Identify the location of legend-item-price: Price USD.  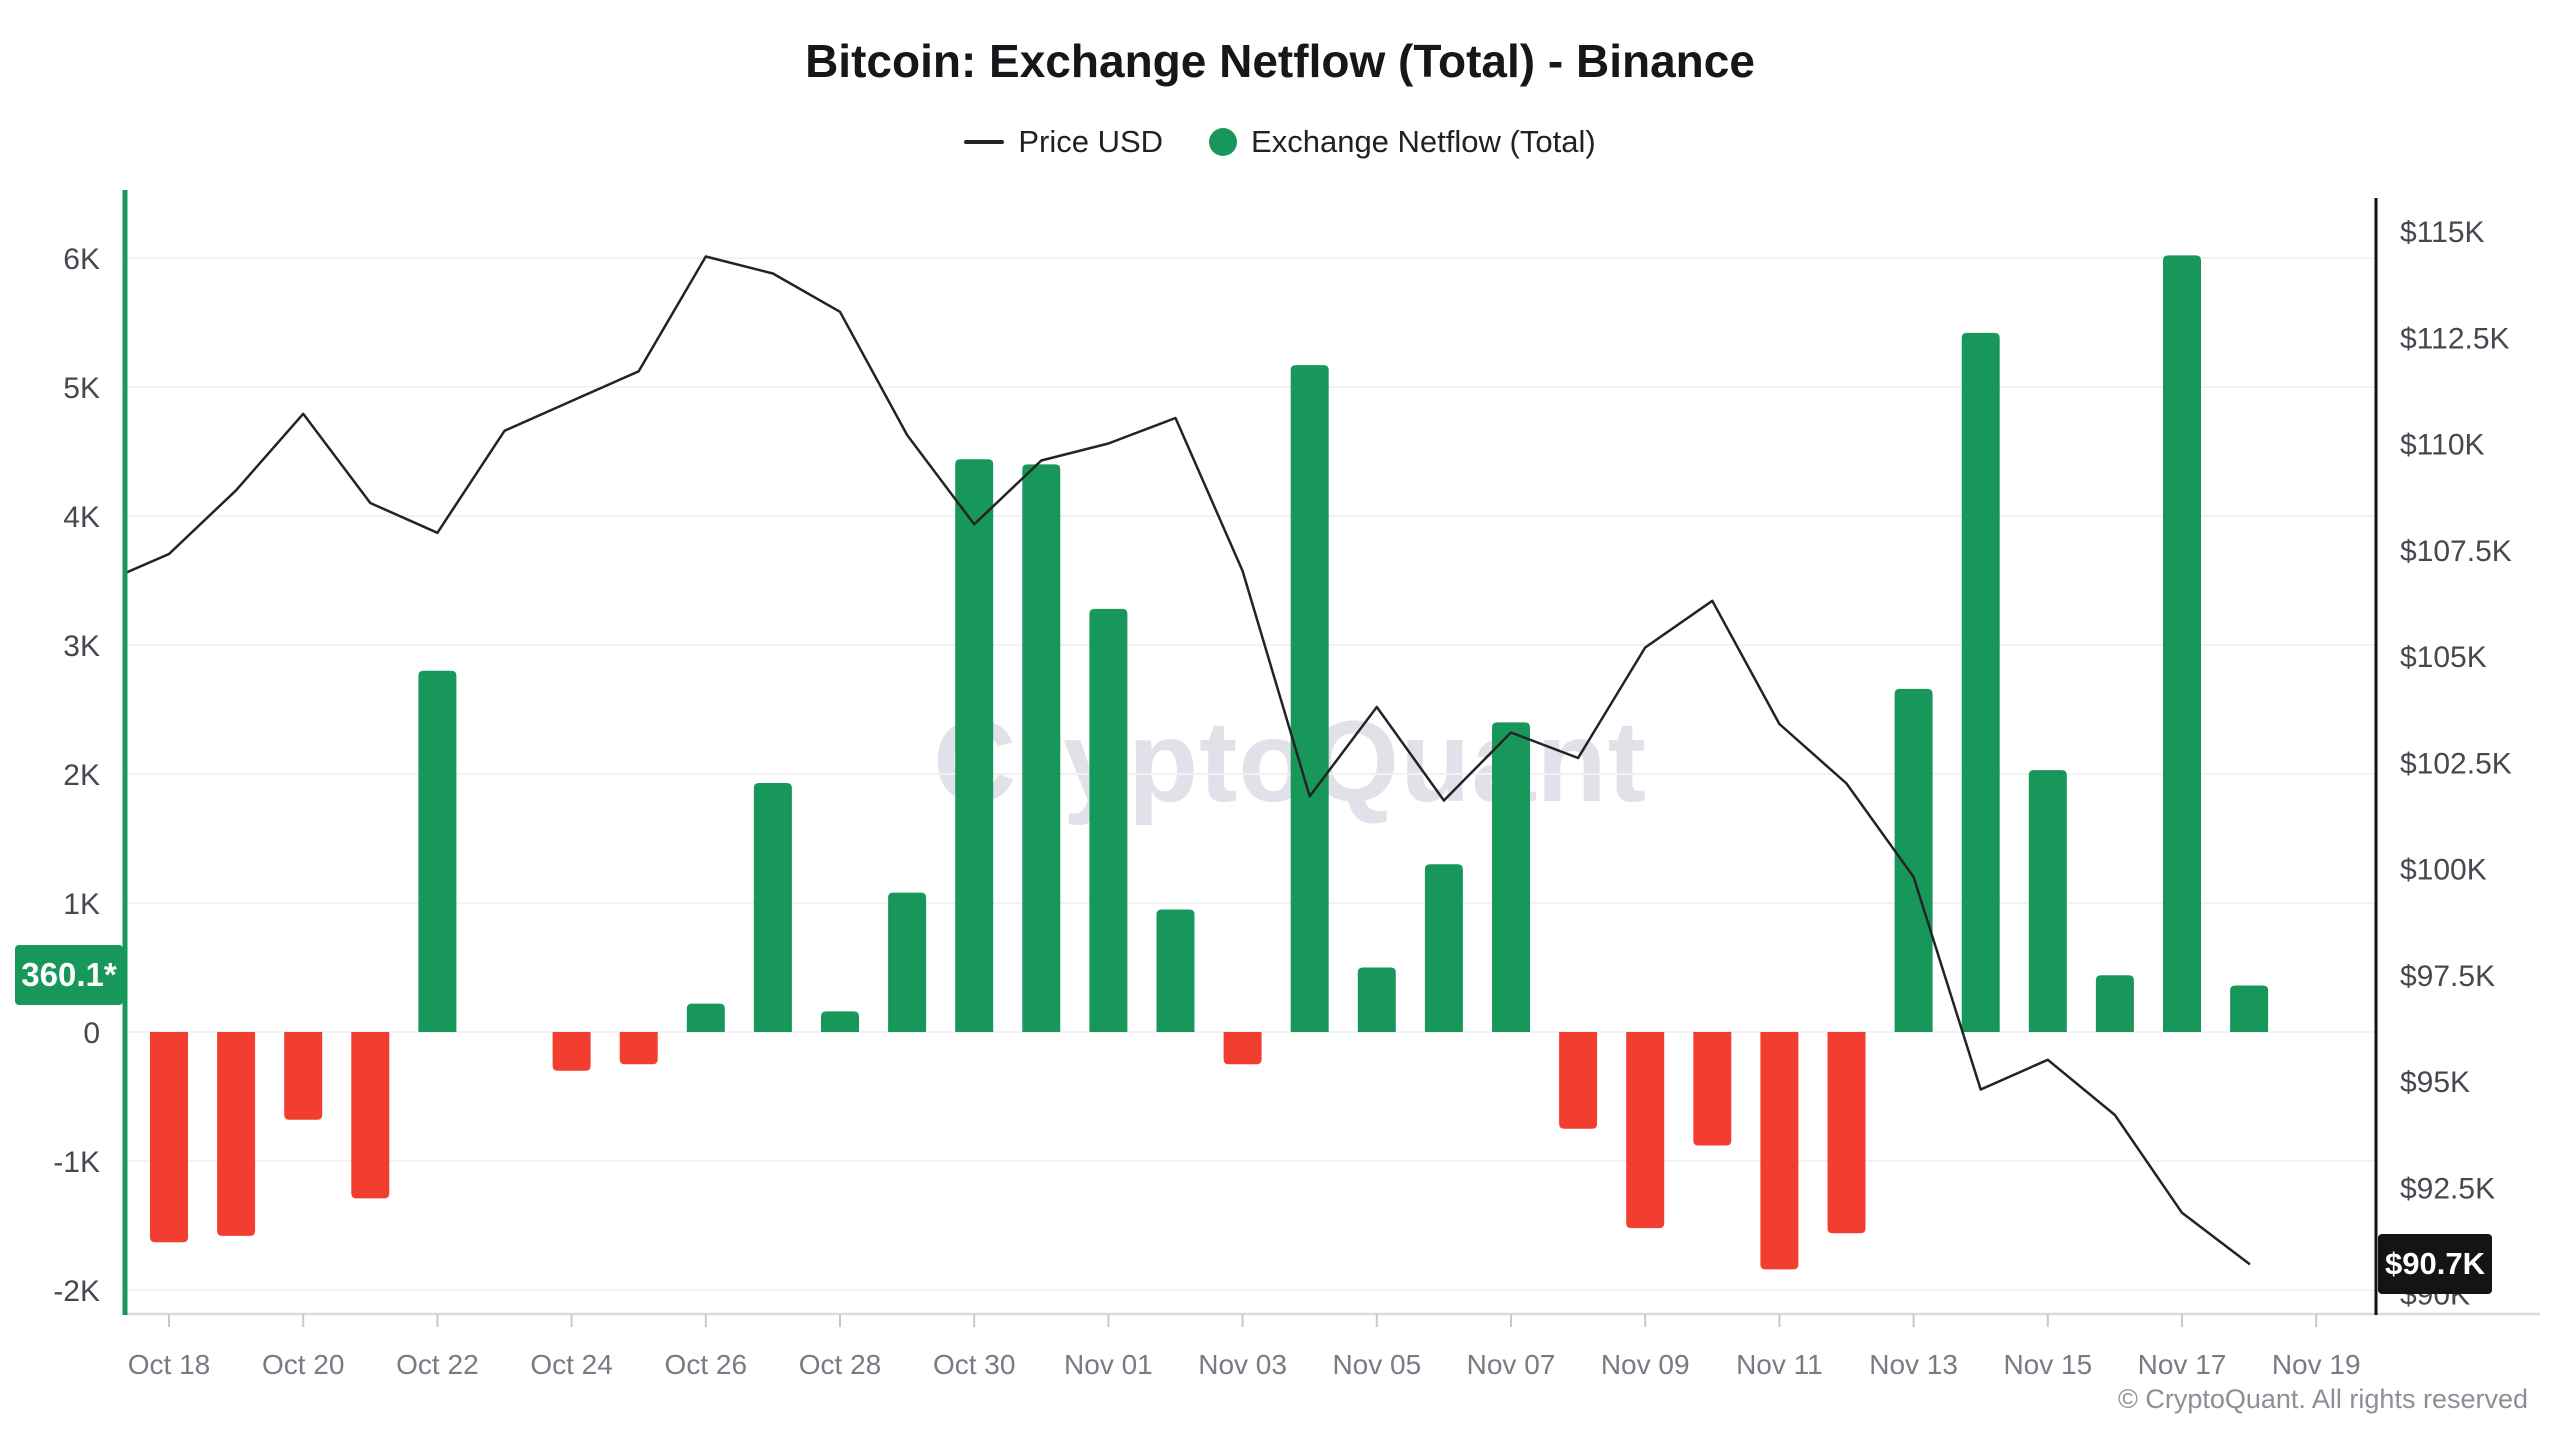
(1063, 142).